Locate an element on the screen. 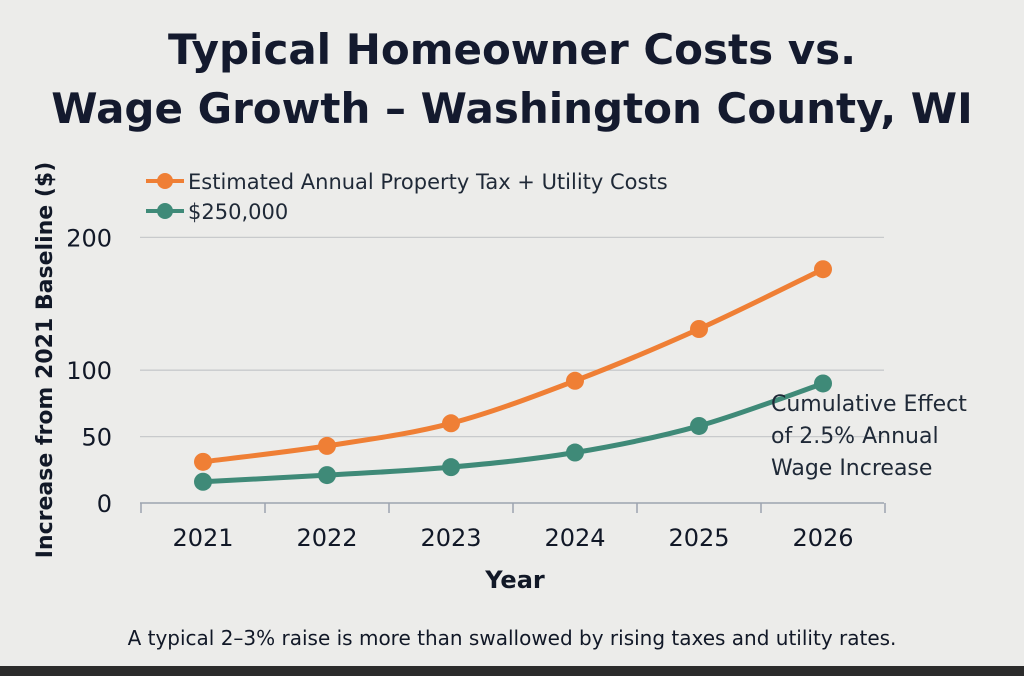 The image size is (1024, 676). x-tick-labels: 2021 2022 2023 2024 2025 2026 is located at coordinates (512, 538).